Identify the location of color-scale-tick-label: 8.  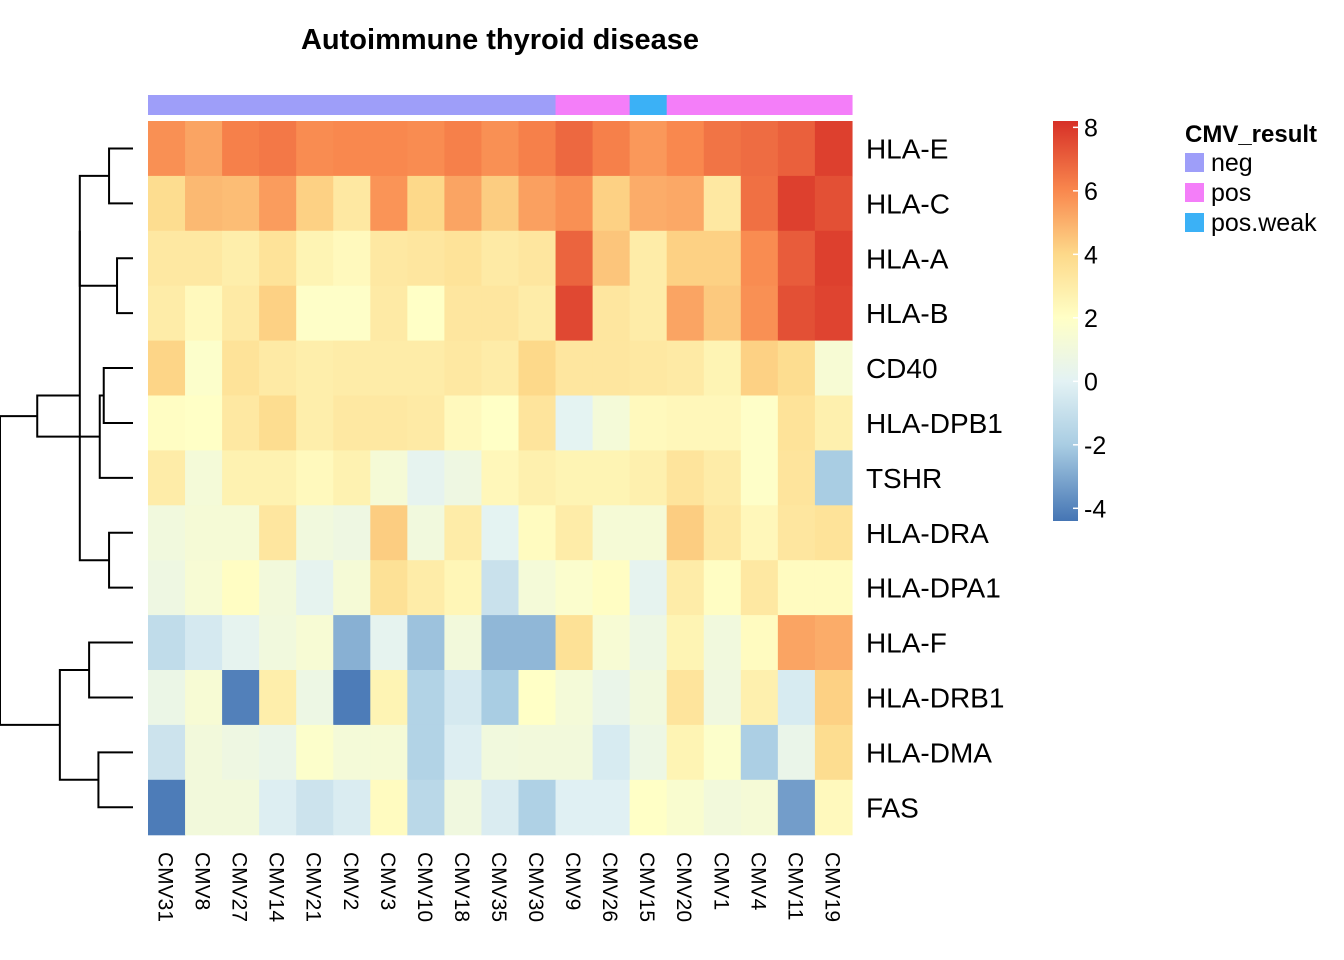
(1091, 128).